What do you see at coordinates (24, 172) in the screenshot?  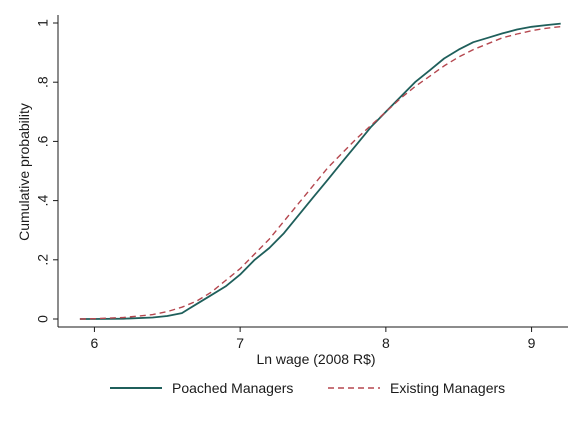 I see `y-axis-label: Cumulative probability` at bounding box center [24, 172].